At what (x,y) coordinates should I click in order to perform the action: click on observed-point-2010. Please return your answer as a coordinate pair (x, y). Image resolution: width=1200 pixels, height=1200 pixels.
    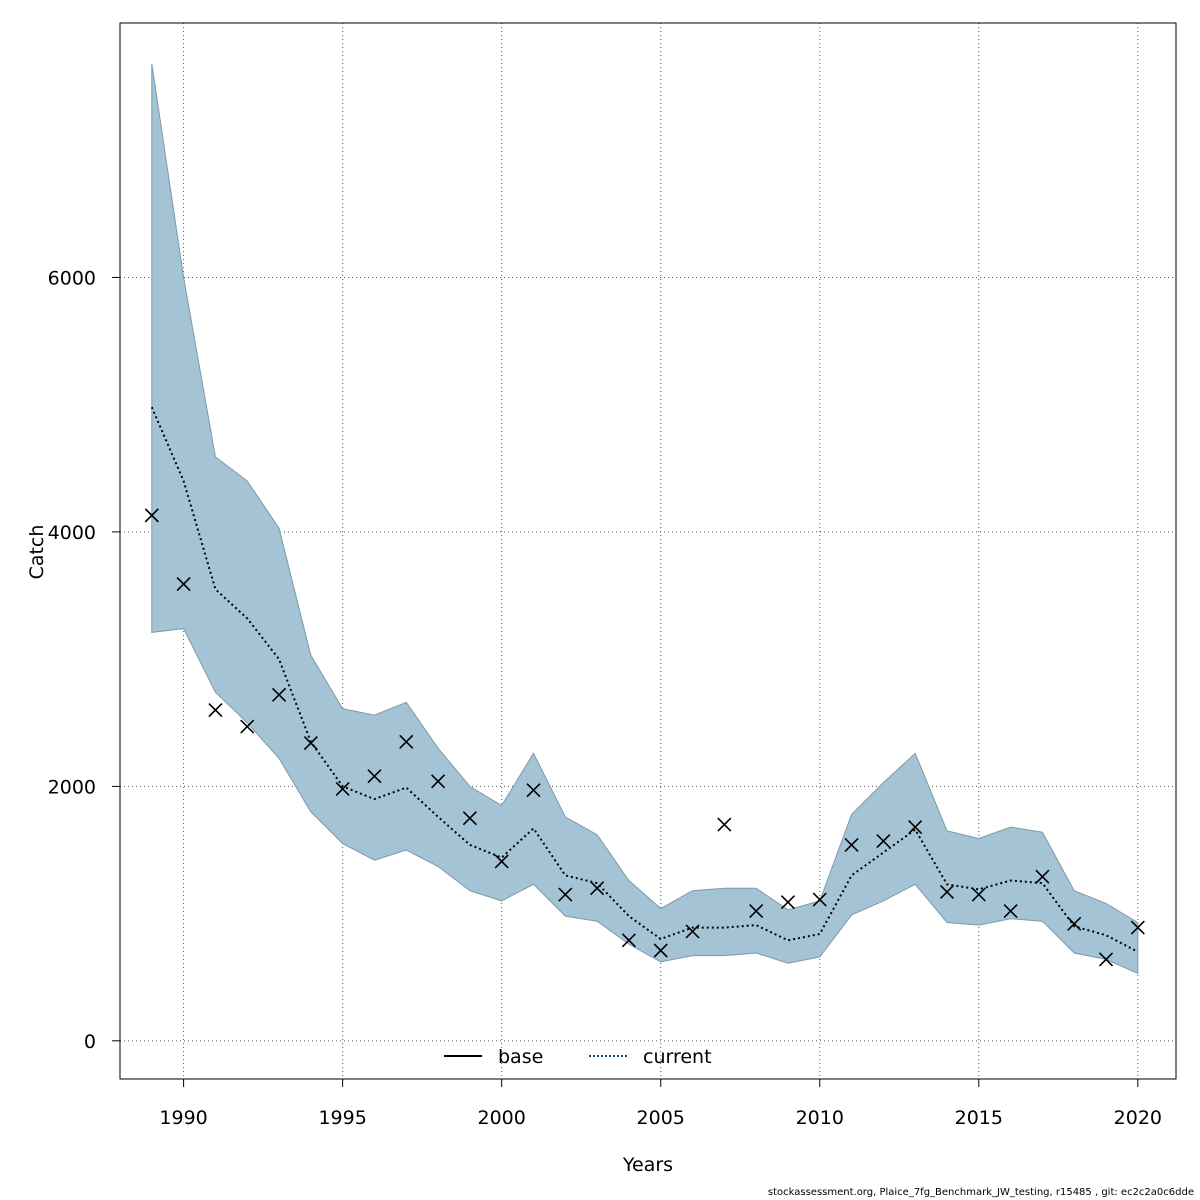
    Looking at the image, I should click on (819, 899).